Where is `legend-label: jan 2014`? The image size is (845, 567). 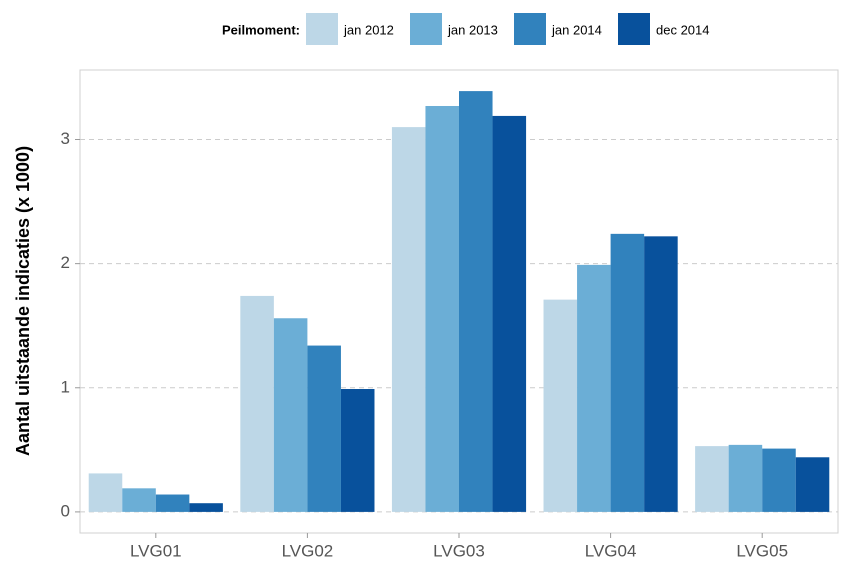
legend-label: jan 2014 is located at coordinates (576, 29).